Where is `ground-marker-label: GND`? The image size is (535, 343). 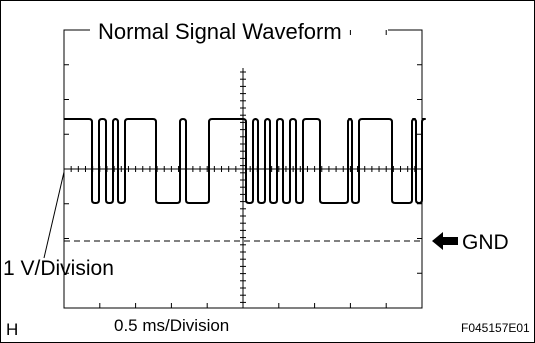
ground-marker-label: GND is located at coordinates (485, 242).